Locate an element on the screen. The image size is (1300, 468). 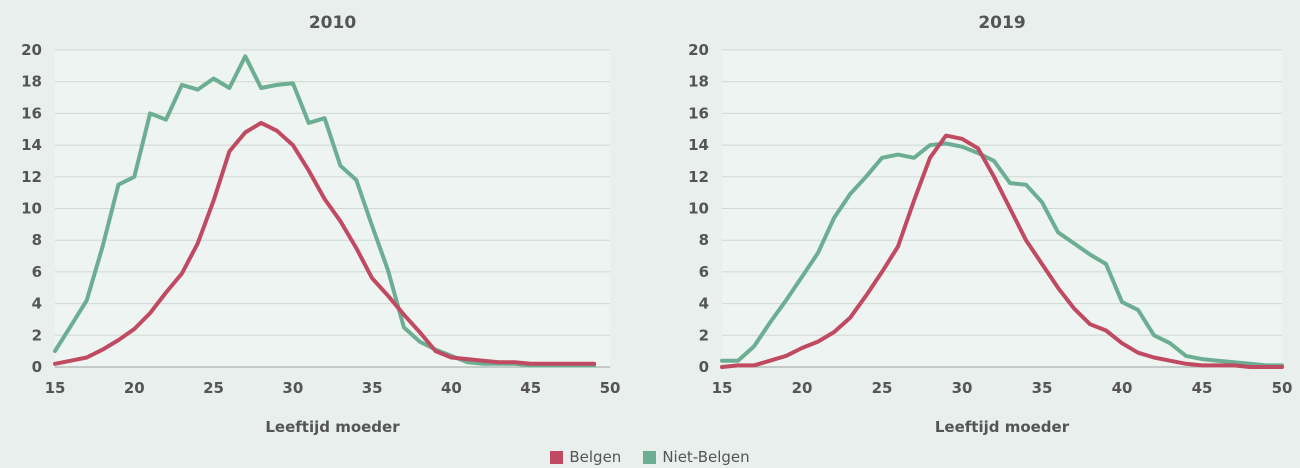
chart-2019-ytick-label: 16 is located at coordinates (698, 113).